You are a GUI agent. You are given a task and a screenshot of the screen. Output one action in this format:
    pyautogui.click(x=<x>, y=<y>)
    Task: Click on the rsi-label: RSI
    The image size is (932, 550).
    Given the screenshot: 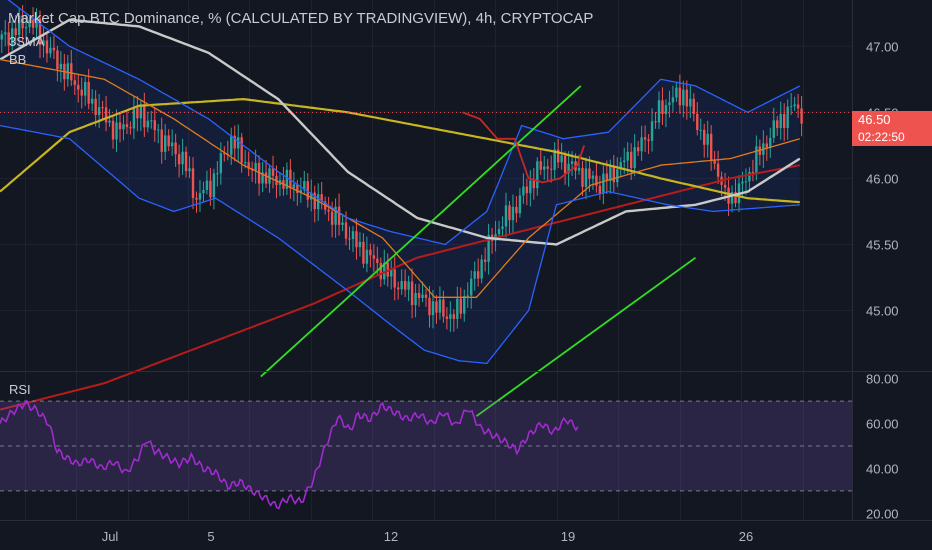 What is the action you would take?
    pyautogui.click(x=20, y=389)
    